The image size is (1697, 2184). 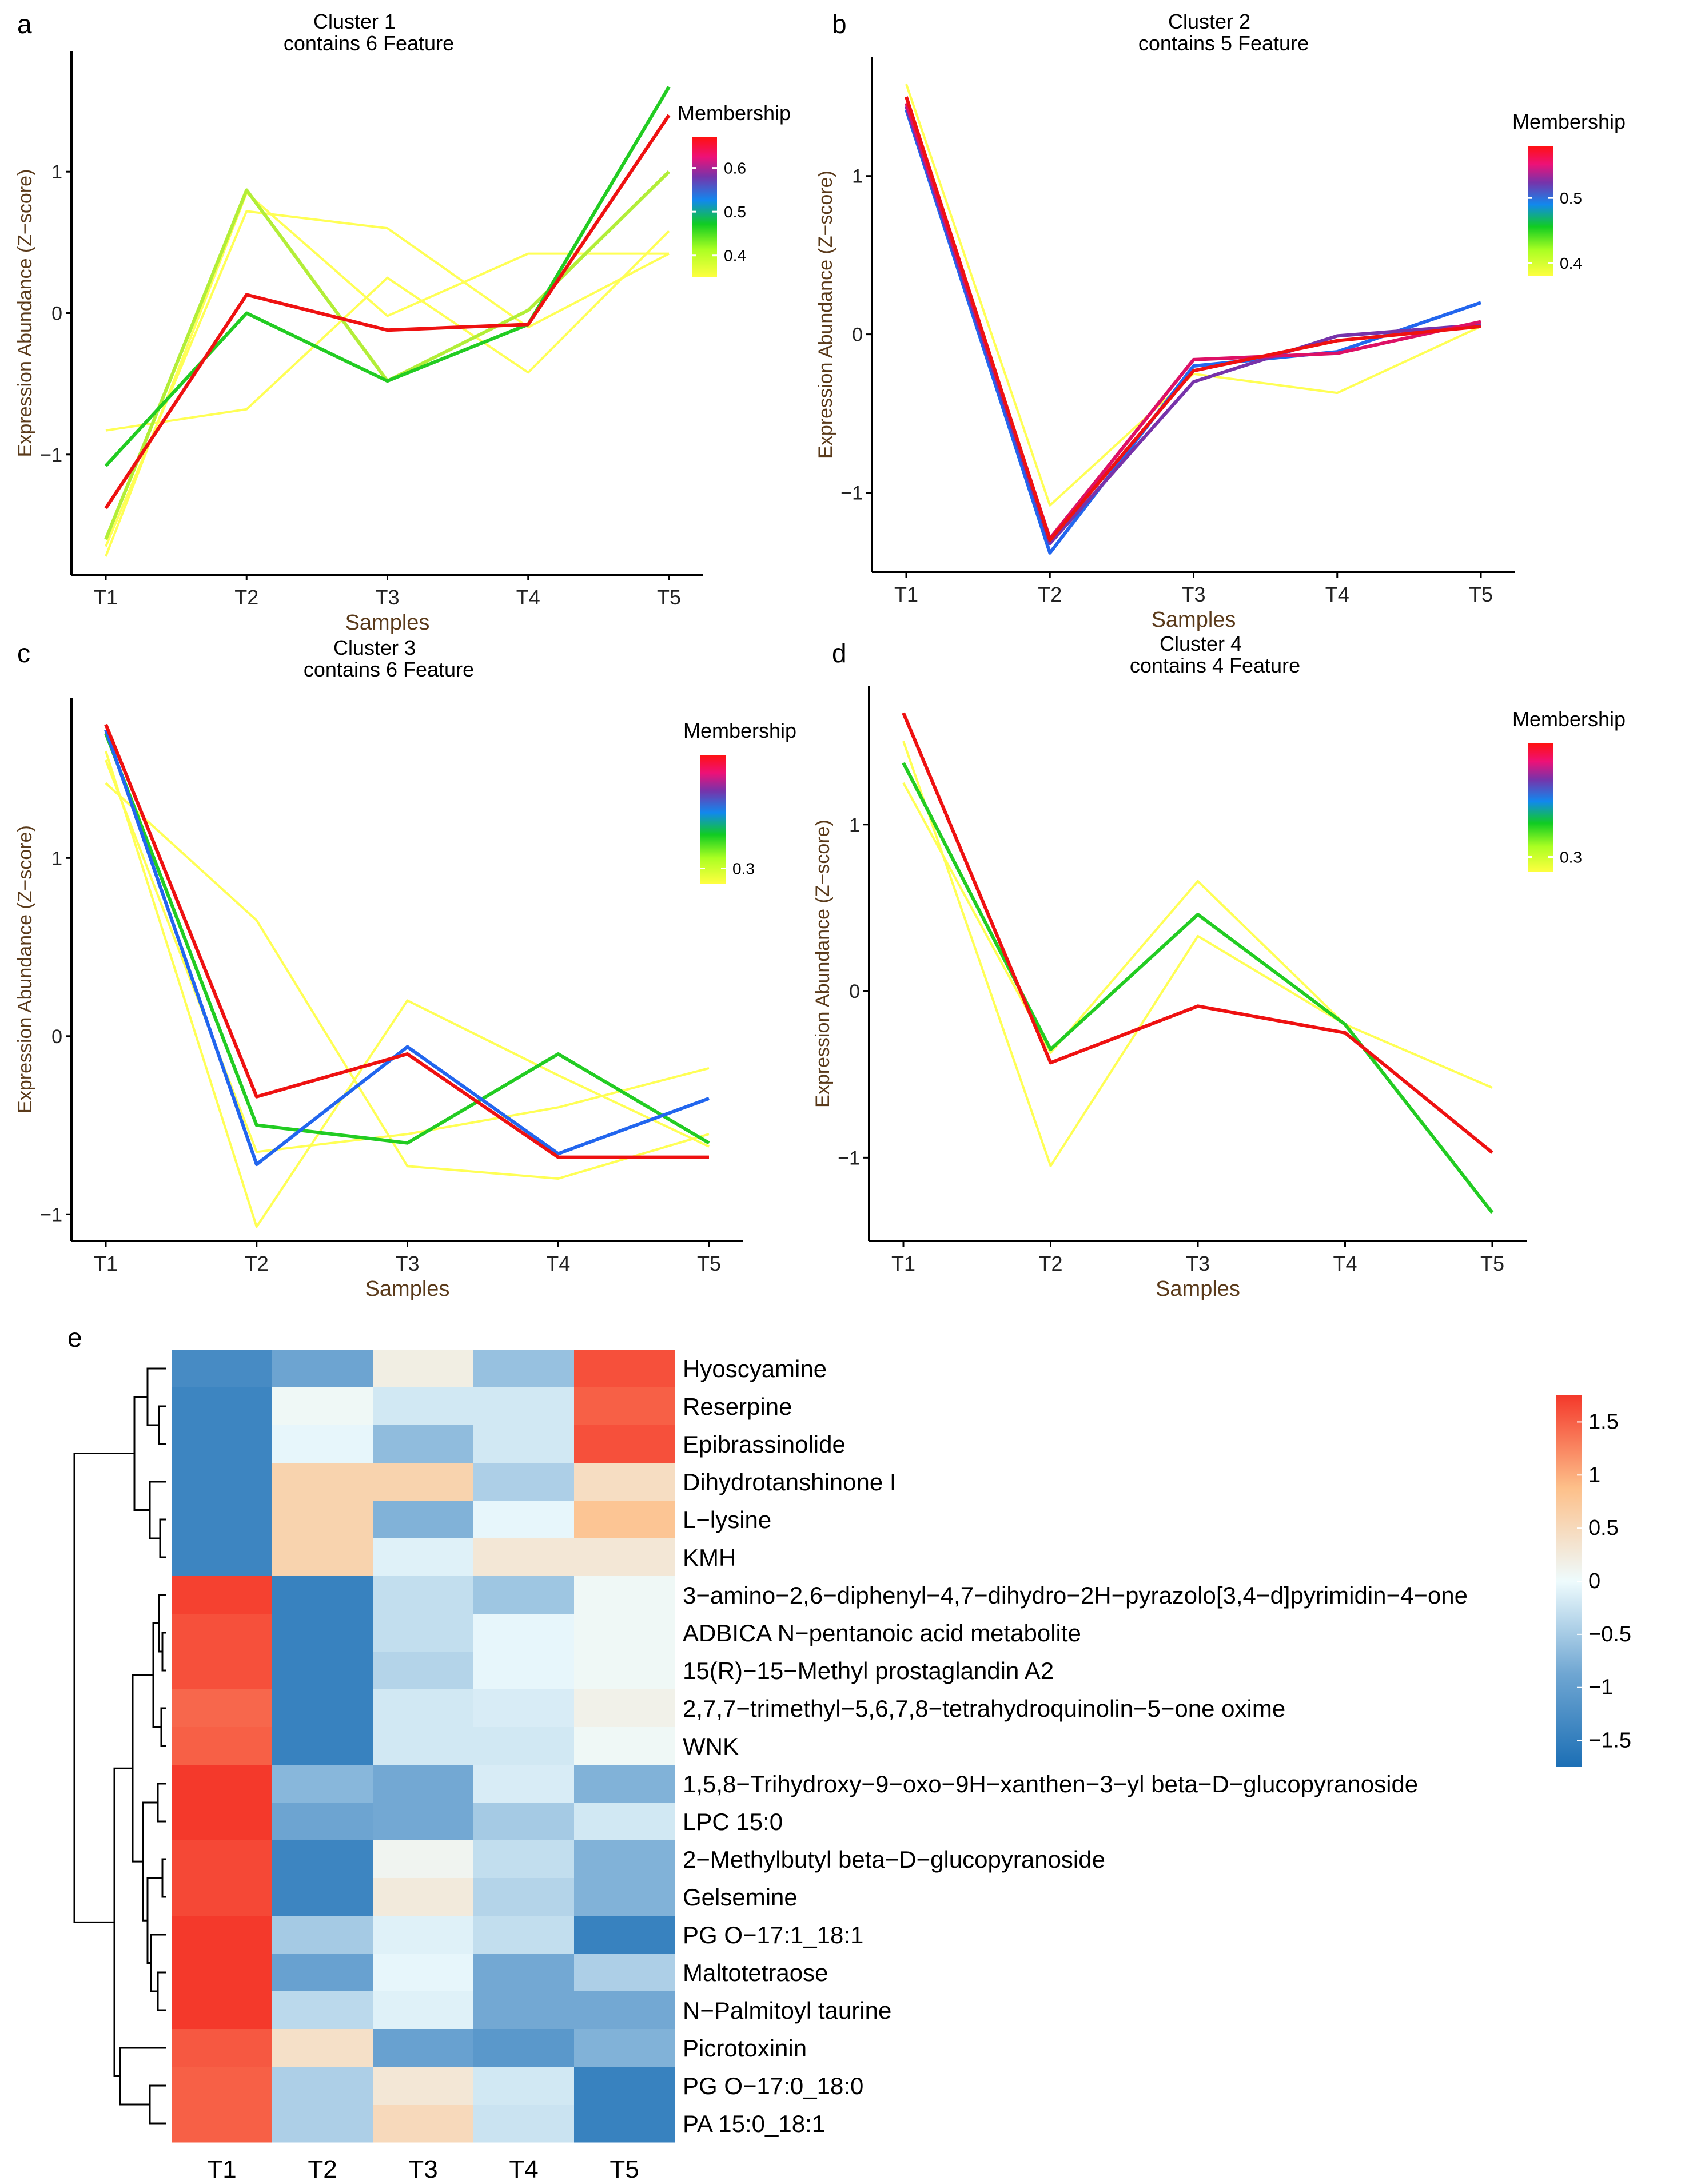 I want to click on row-label: N−Palmitoyl taurine, so click(x=787, y=2011).